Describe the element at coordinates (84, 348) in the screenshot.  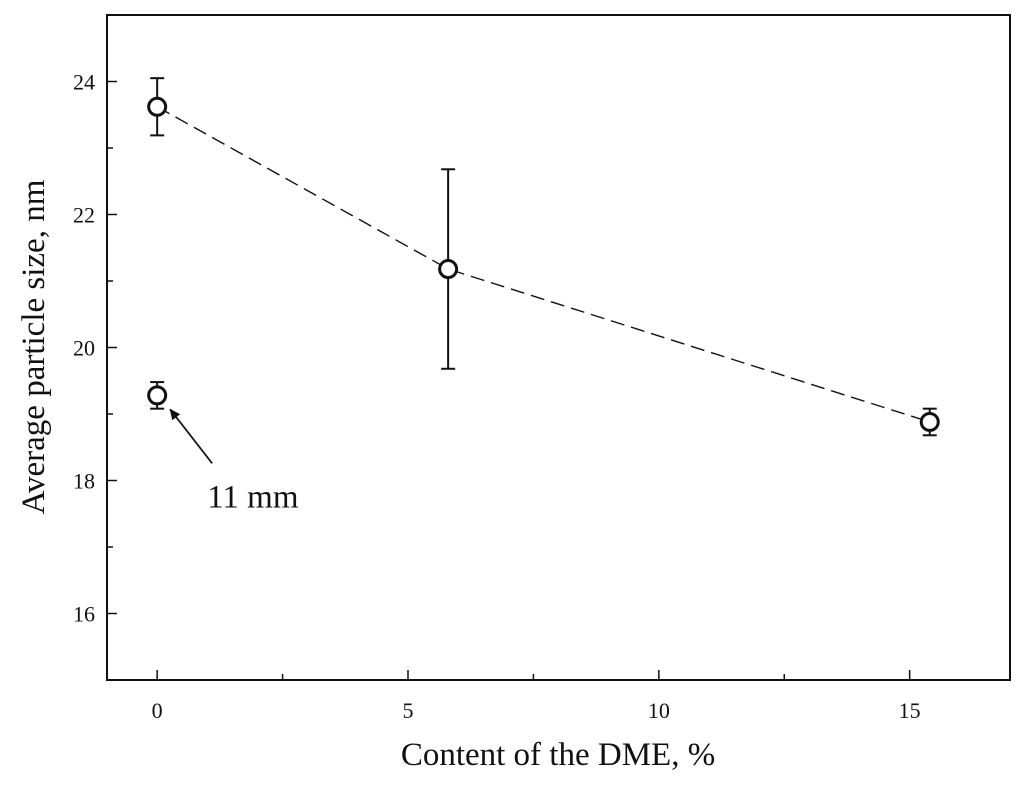
I see `y-tick-label: 20` at that location.